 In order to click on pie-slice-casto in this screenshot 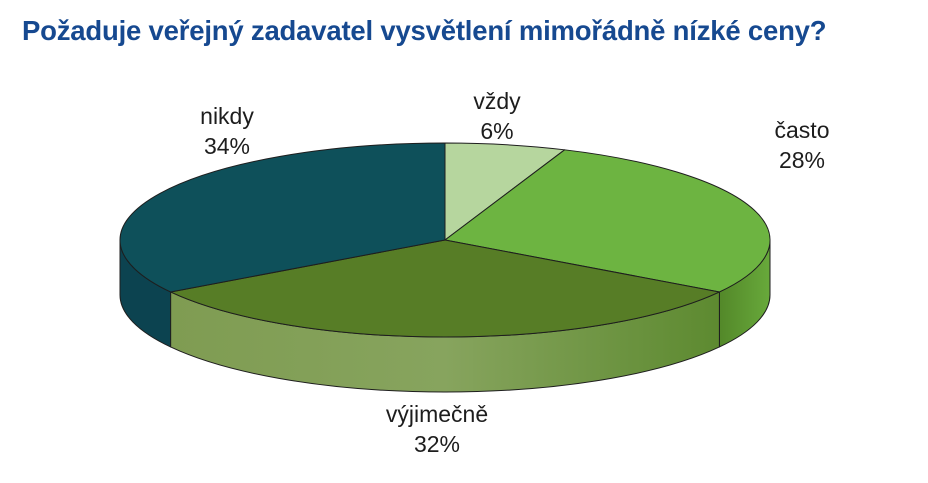, I will do `click(607, 221)`.